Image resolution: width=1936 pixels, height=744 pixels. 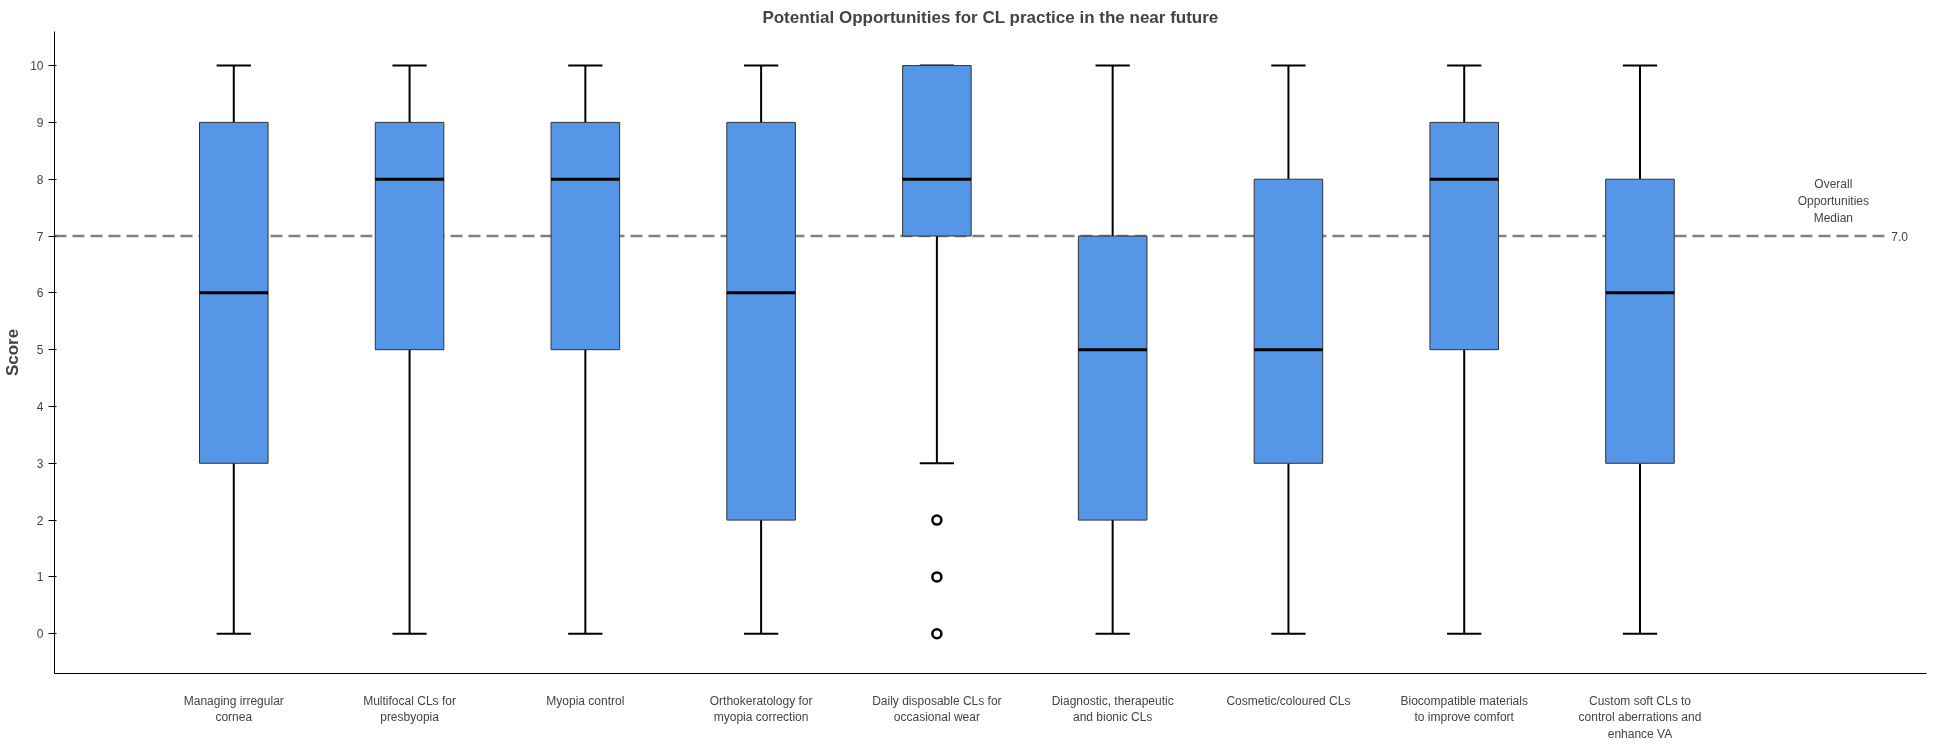 I want to click on y-tick-label: 3, so click(x=40, y=463).